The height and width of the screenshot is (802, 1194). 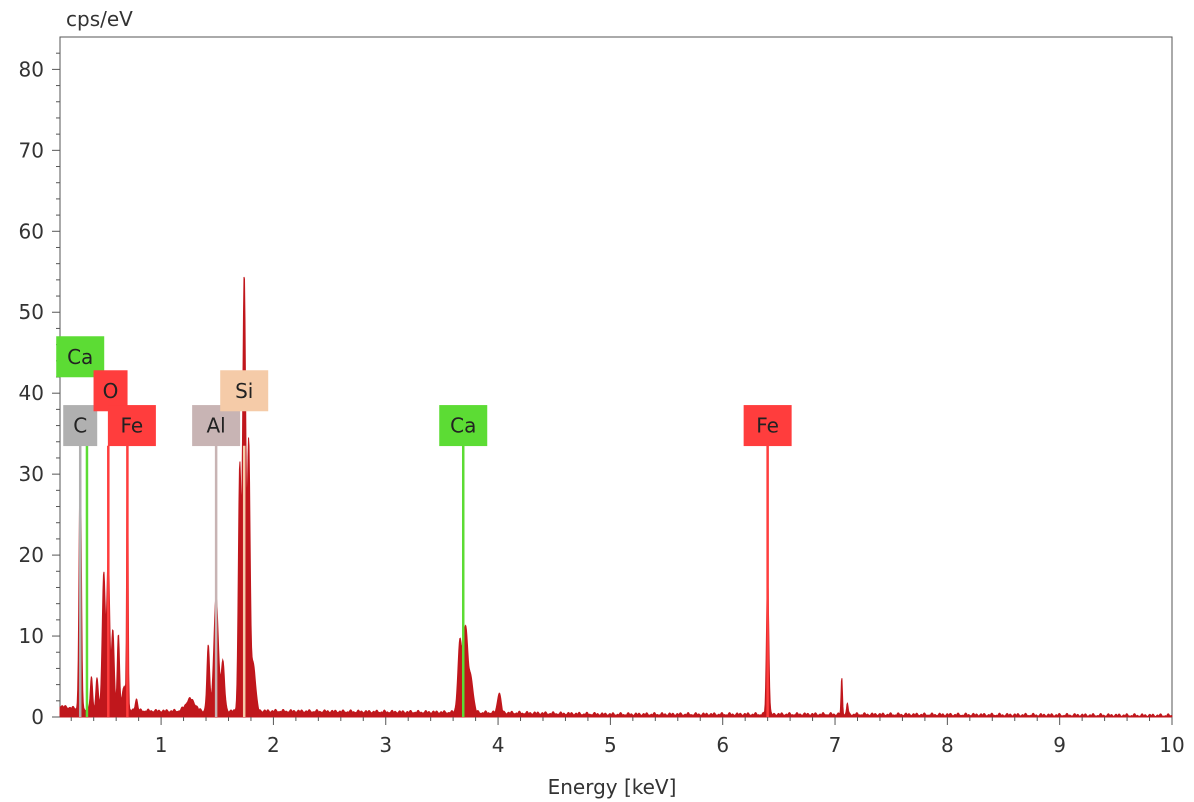 I want to click on x-tick-label: 1, so click(x=161, y=745).